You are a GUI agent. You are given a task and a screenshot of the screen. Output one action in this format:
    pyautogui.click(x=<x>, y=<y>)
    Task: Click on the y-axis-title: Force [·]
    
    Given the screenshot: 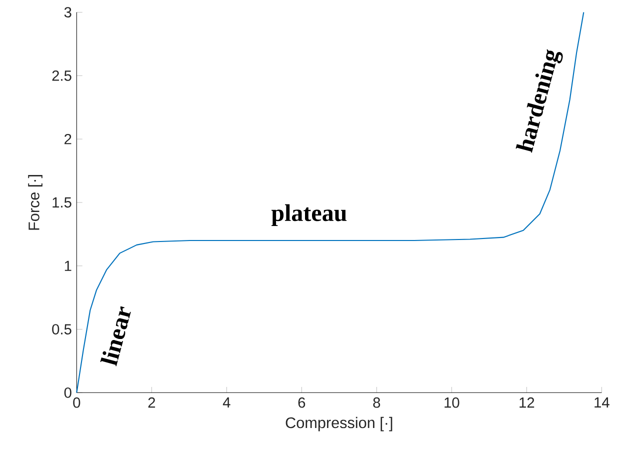 What is the action you would take?
    pyautogui.click(x=35, y=202)
    